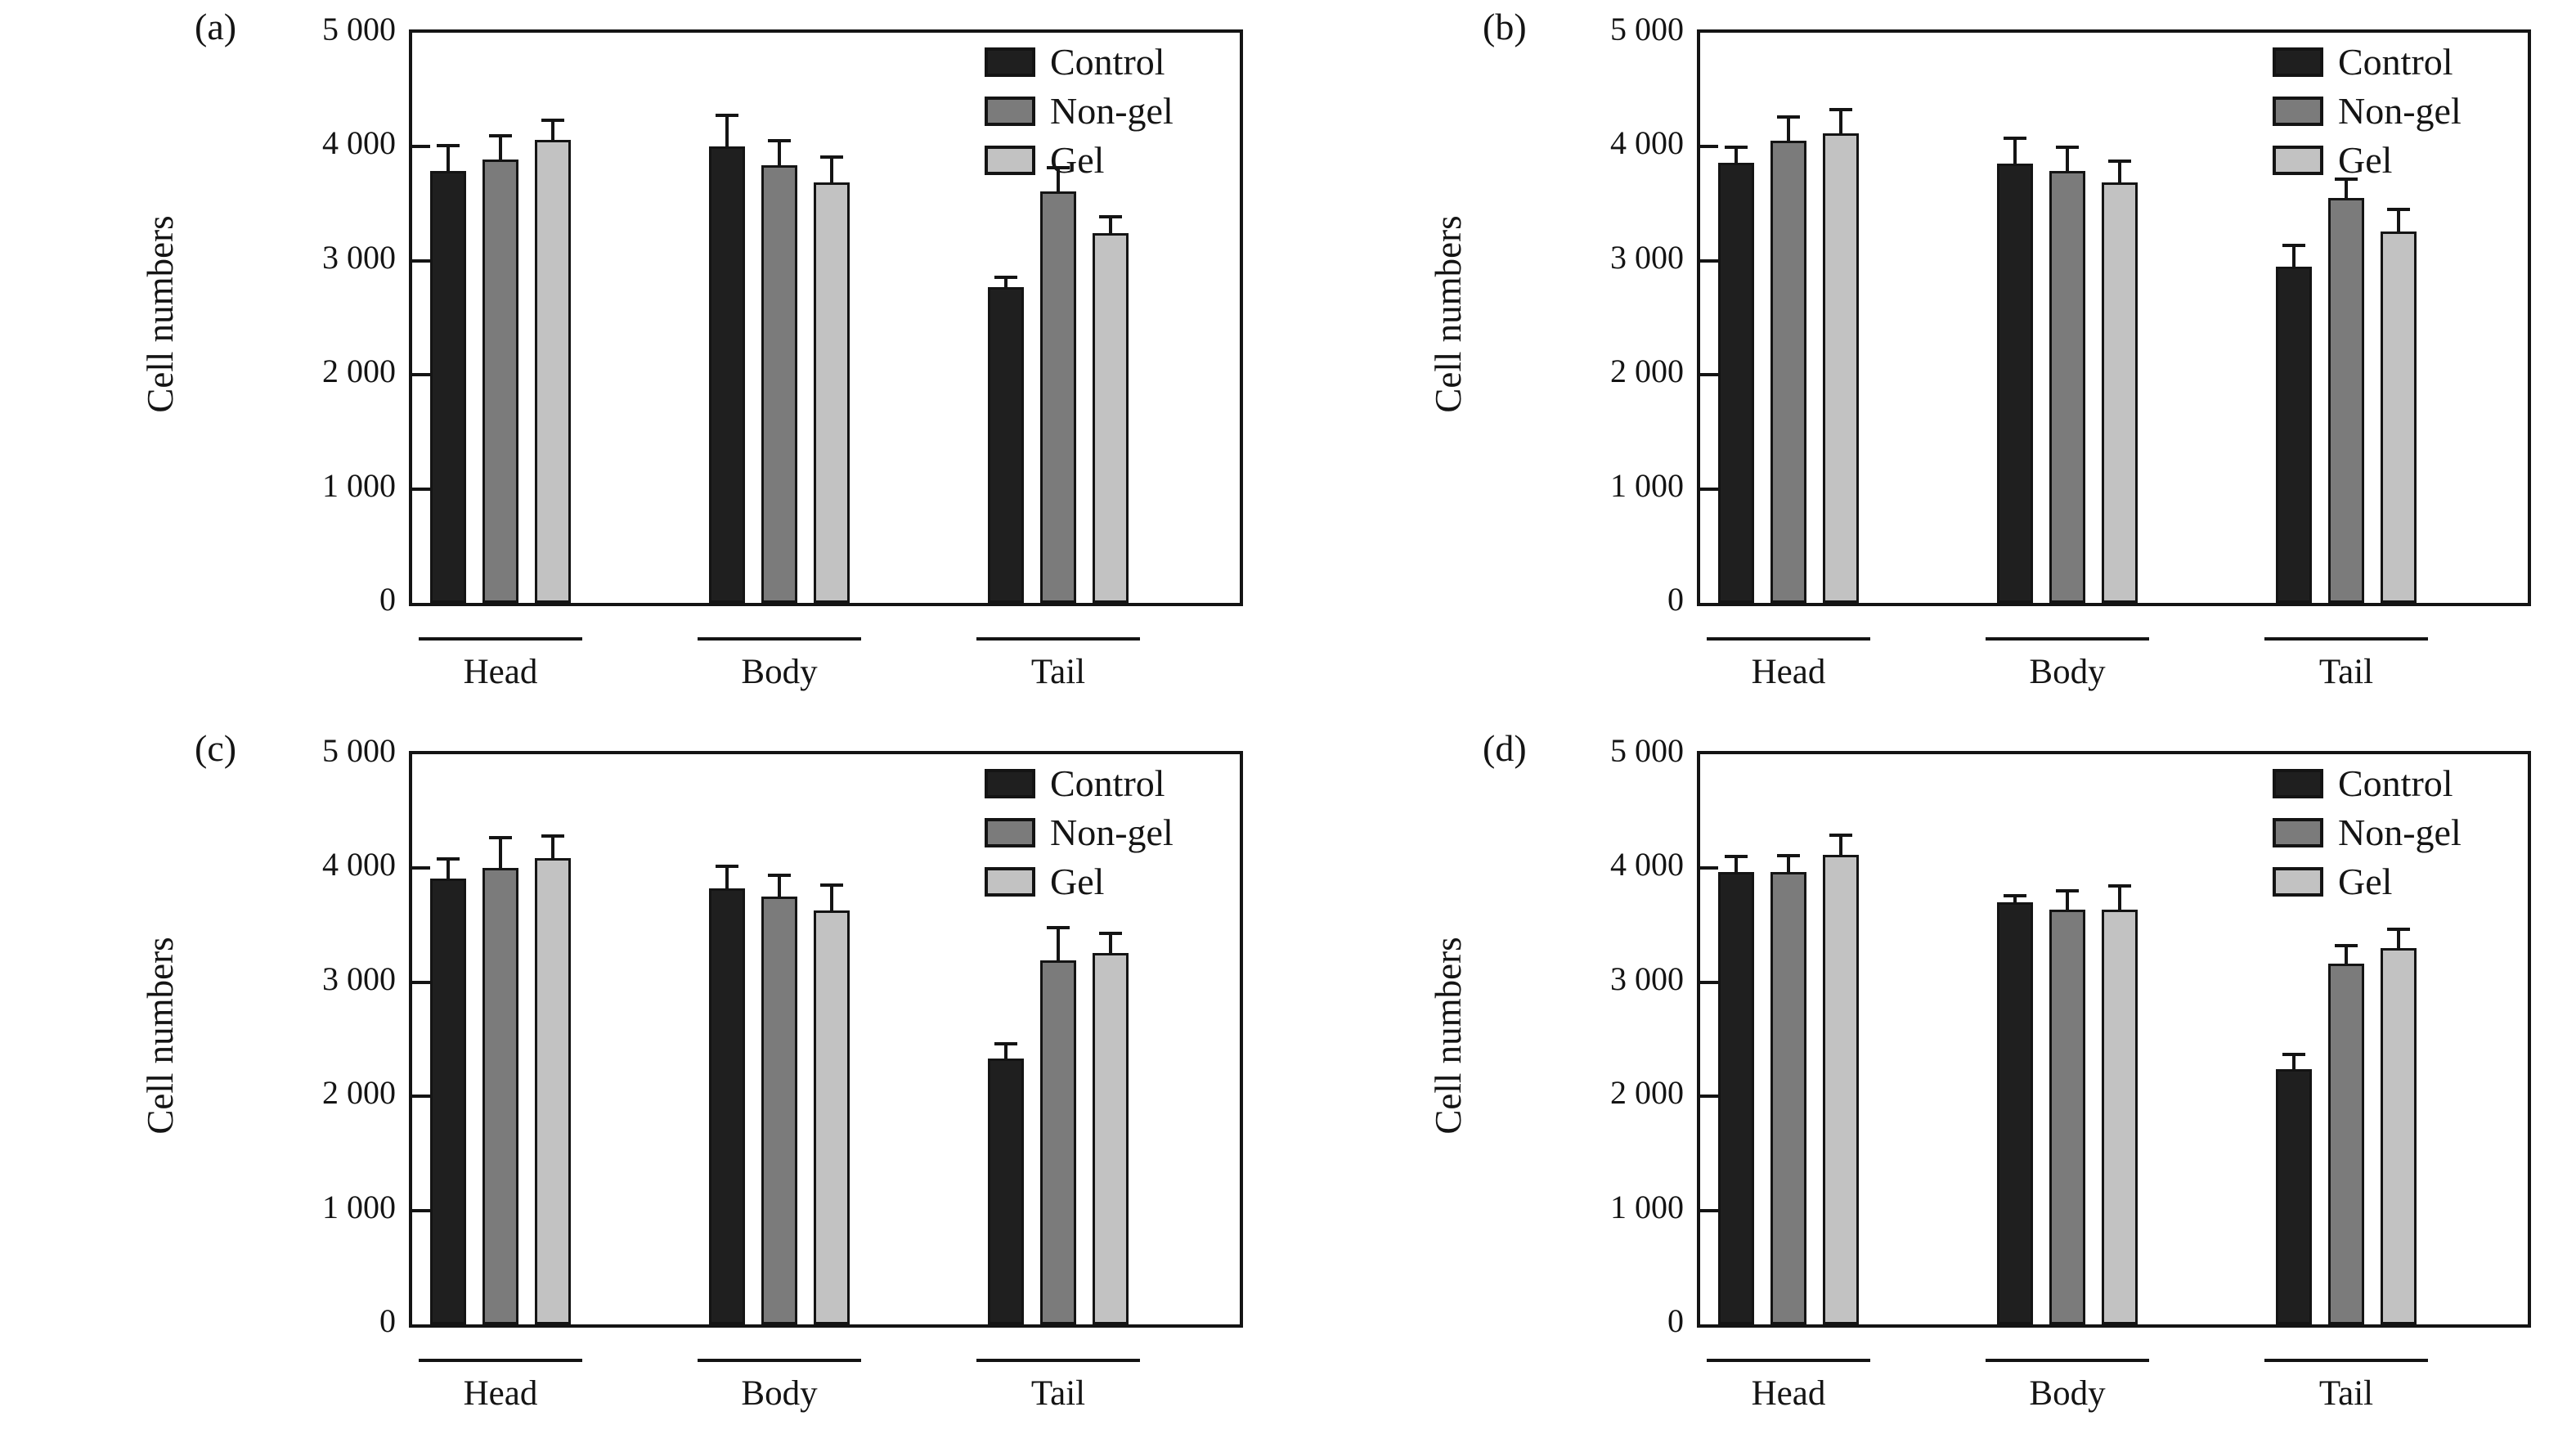 This screenshot has width=2576, height=1443. I want to click on y-tick-label: 0, so click(1675, 599).